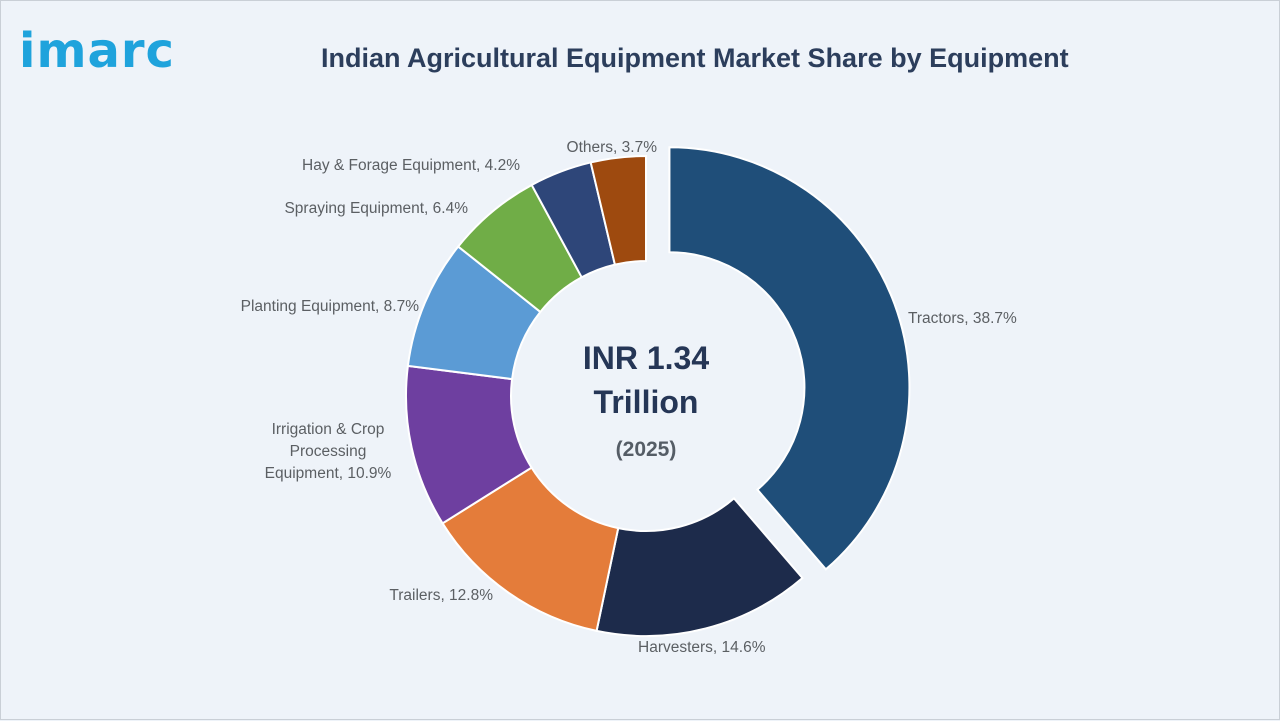  I want to click on label-hay-forage-equipment: Hay & Forage Equipment, 4.2%, so click(411, 165).